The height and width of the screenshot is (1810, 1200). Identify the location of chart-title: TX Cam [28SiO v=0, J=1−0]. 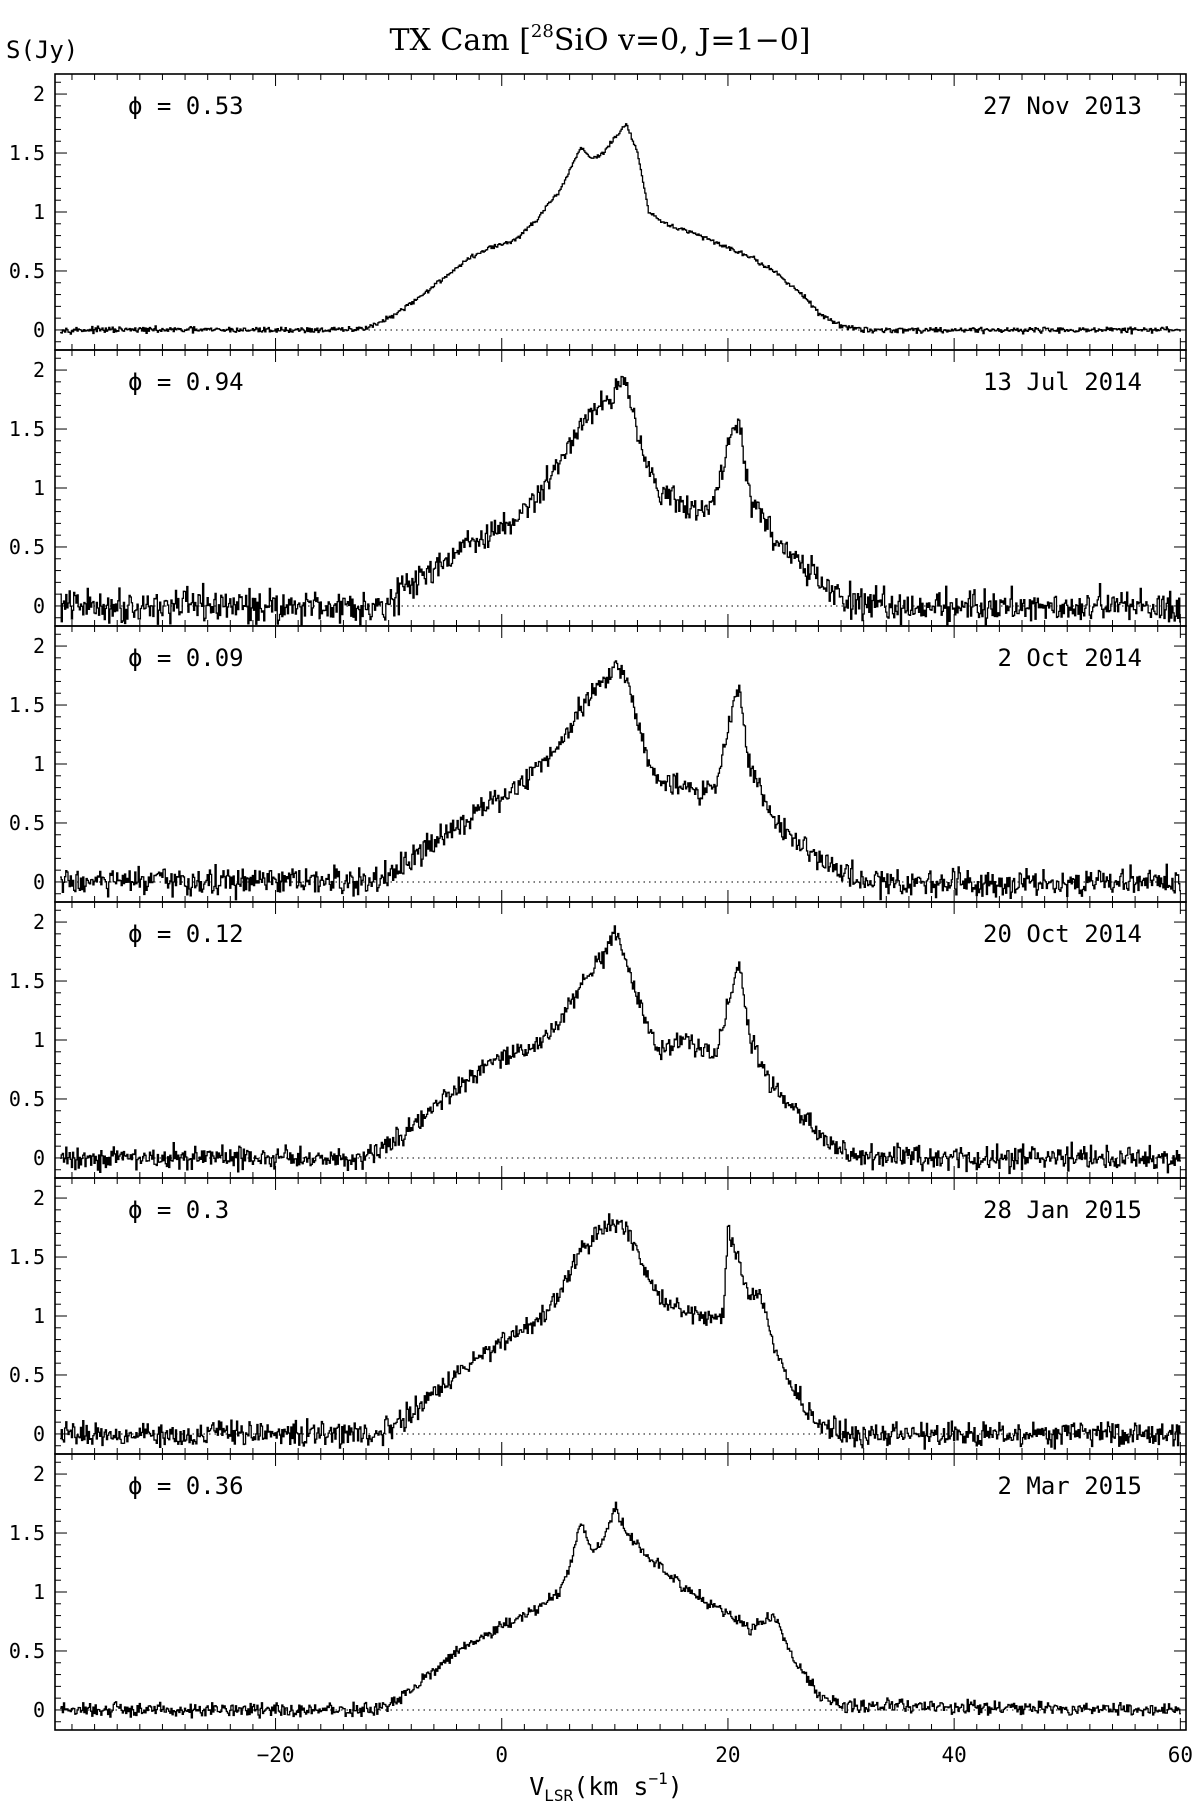
(599, 39).